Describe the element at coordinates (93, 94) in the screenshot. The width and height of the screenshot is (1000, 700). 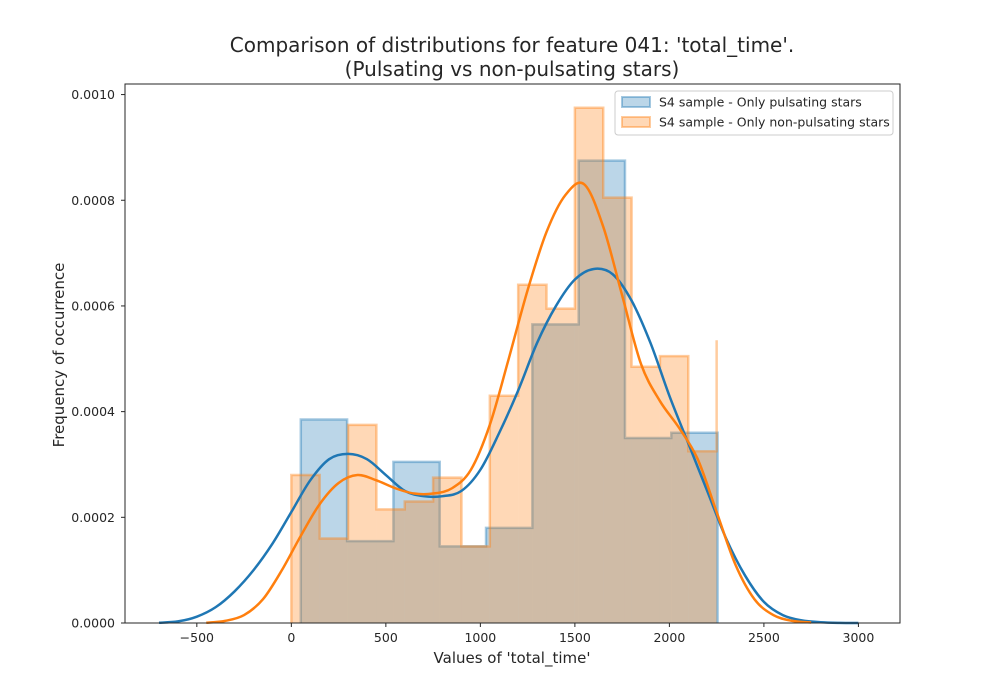
I see `y-tick-label: 0.0010` at that location.